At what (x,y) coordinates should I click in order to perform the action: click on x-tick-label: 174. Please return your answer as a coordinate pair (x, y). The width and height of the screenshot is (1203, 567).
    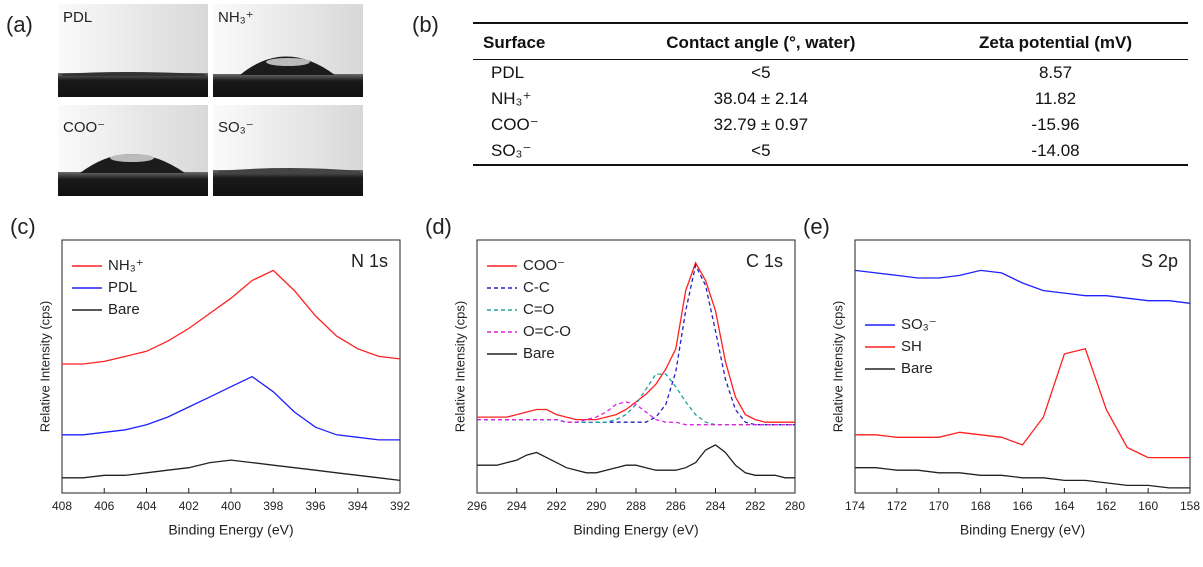
    Looking at the image, I should click on (855, 506).